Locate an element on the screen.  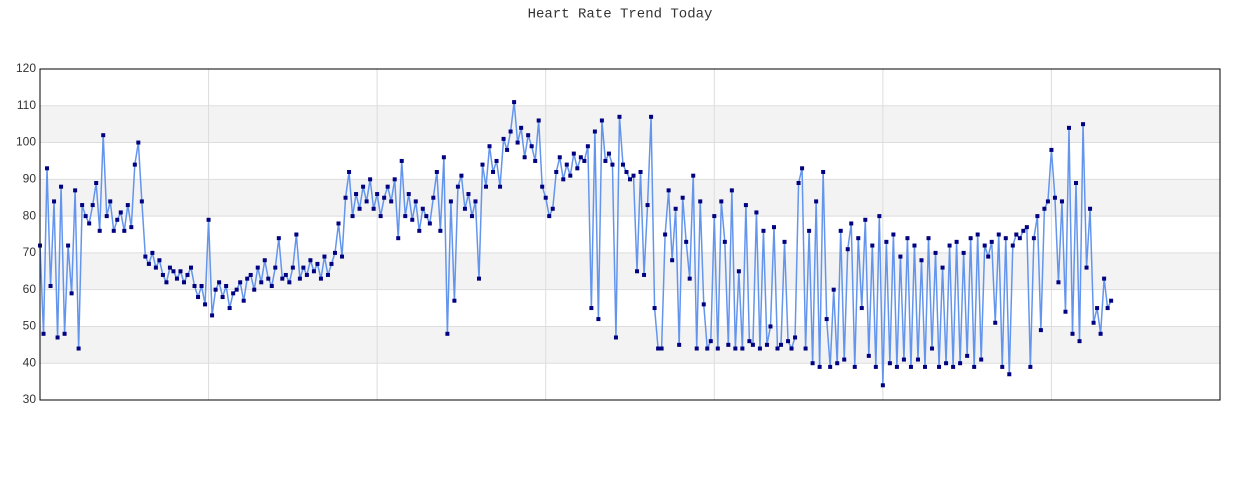
y-tick-label: 70 is located at coordinates (30, 252).